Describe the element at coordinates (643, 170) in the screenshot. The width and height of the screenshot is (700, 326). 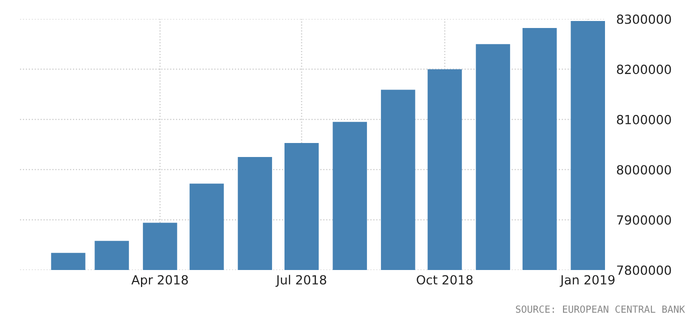
I see `y-tick-label: 8000000` at that location.